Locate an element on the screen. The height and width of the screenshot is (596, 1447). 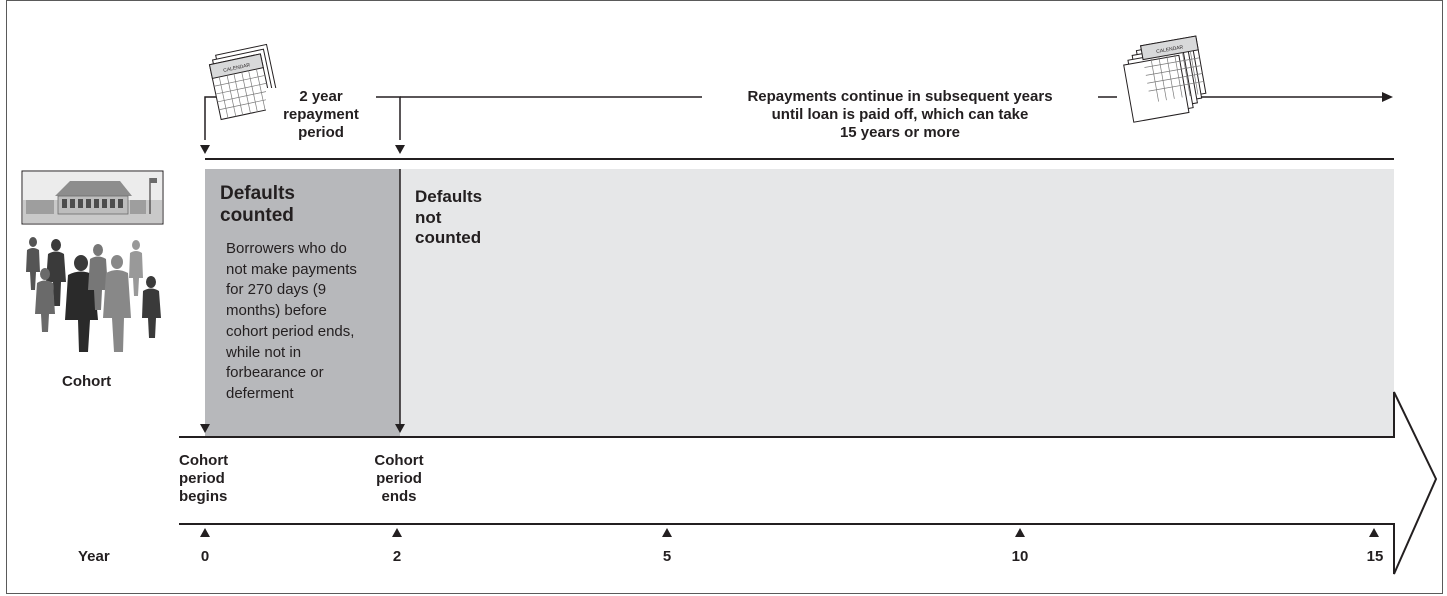
continuation-arrowhead is located at coordinates (1387, 97).